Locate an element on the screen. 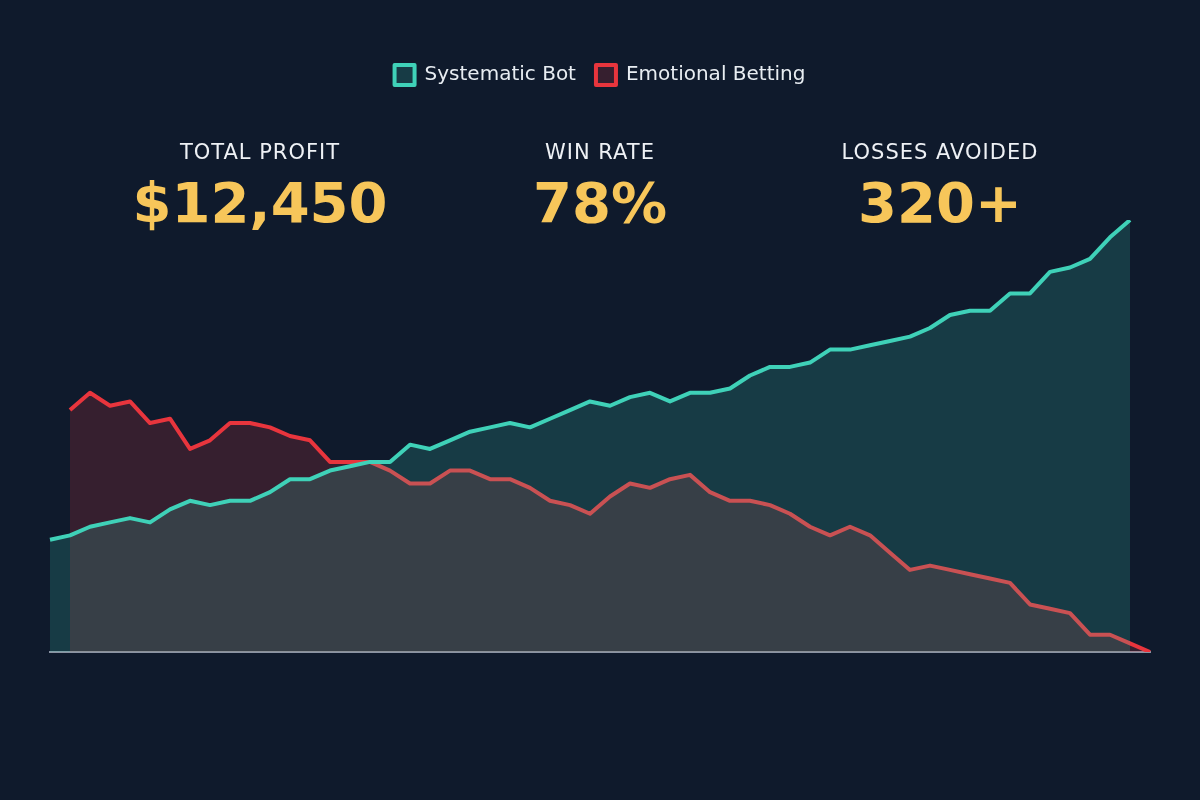 The height and width of the screenshot is (800, 1200). text: LOSSES AVOIDED is located at coordinates (940, 152).